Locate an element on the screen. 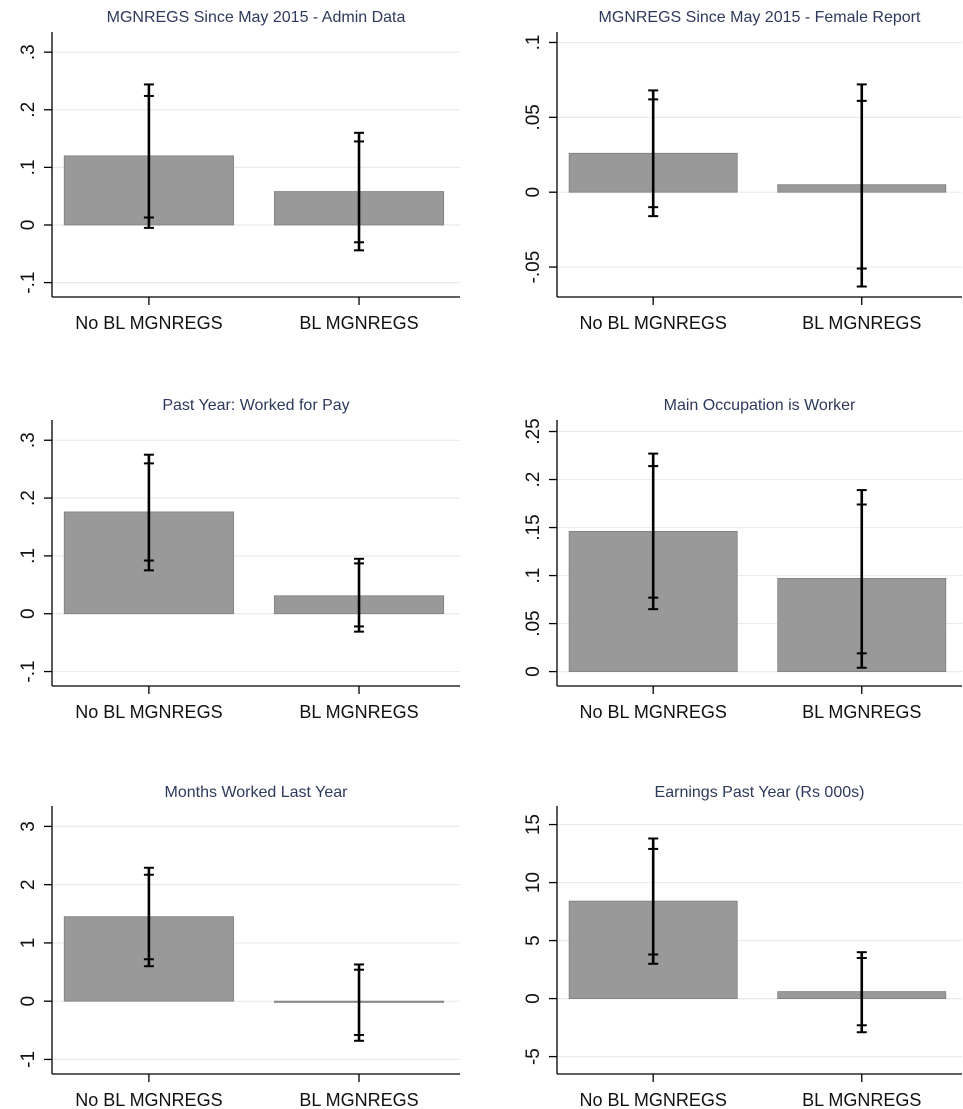 The height and width of the screenshot is (1109, 963). y-tick-label: .15 is located at coordinates (533, 527).